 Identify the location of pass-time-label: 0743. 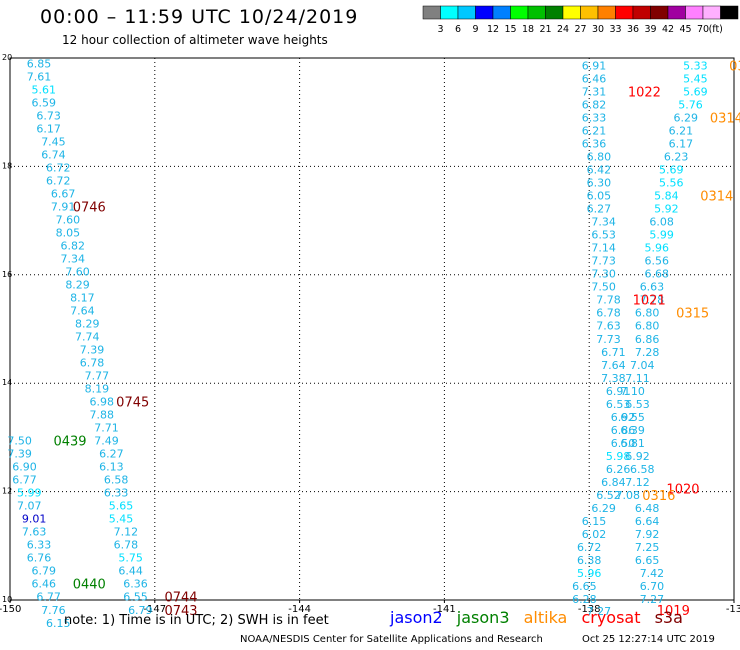
(180, 611).